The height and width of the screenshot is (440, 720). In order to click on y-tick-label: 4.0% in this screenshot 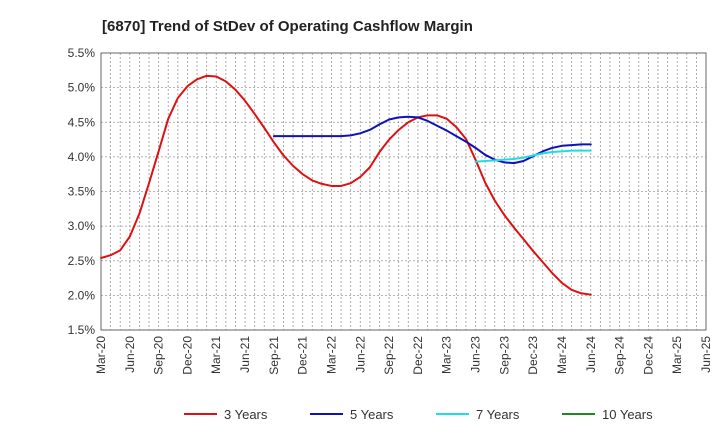, I will do `click(82, 157)`.